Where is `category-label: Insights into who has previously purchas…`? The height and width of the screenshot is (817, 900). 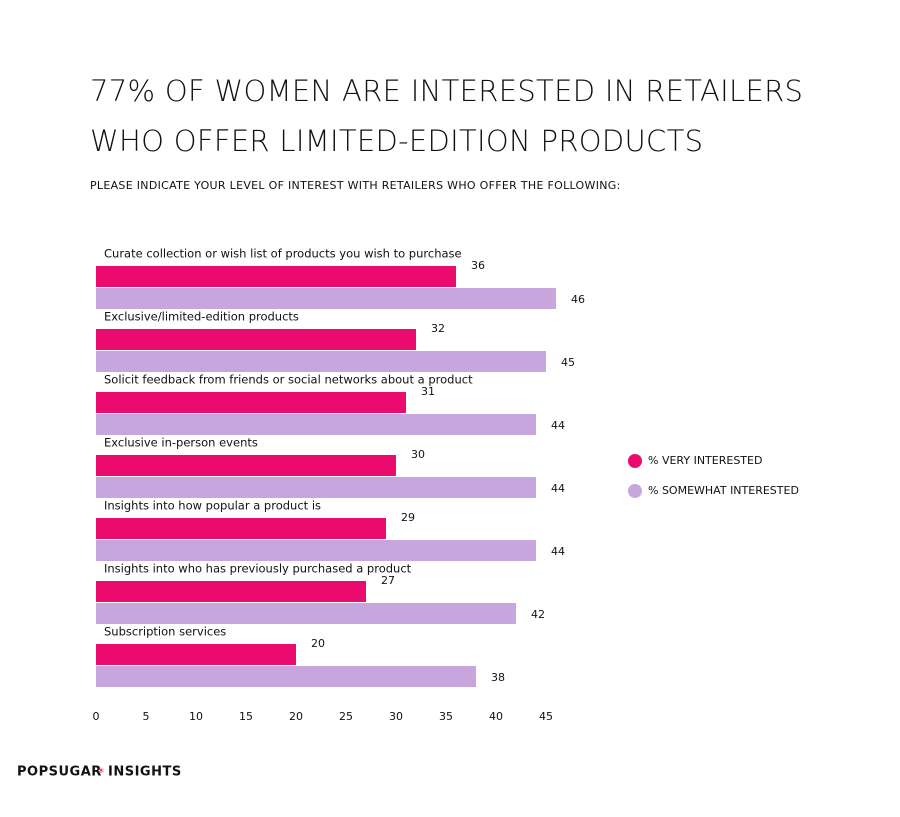 category-label: Insights into who has previously purchas… is located at coordinates (258, 569).